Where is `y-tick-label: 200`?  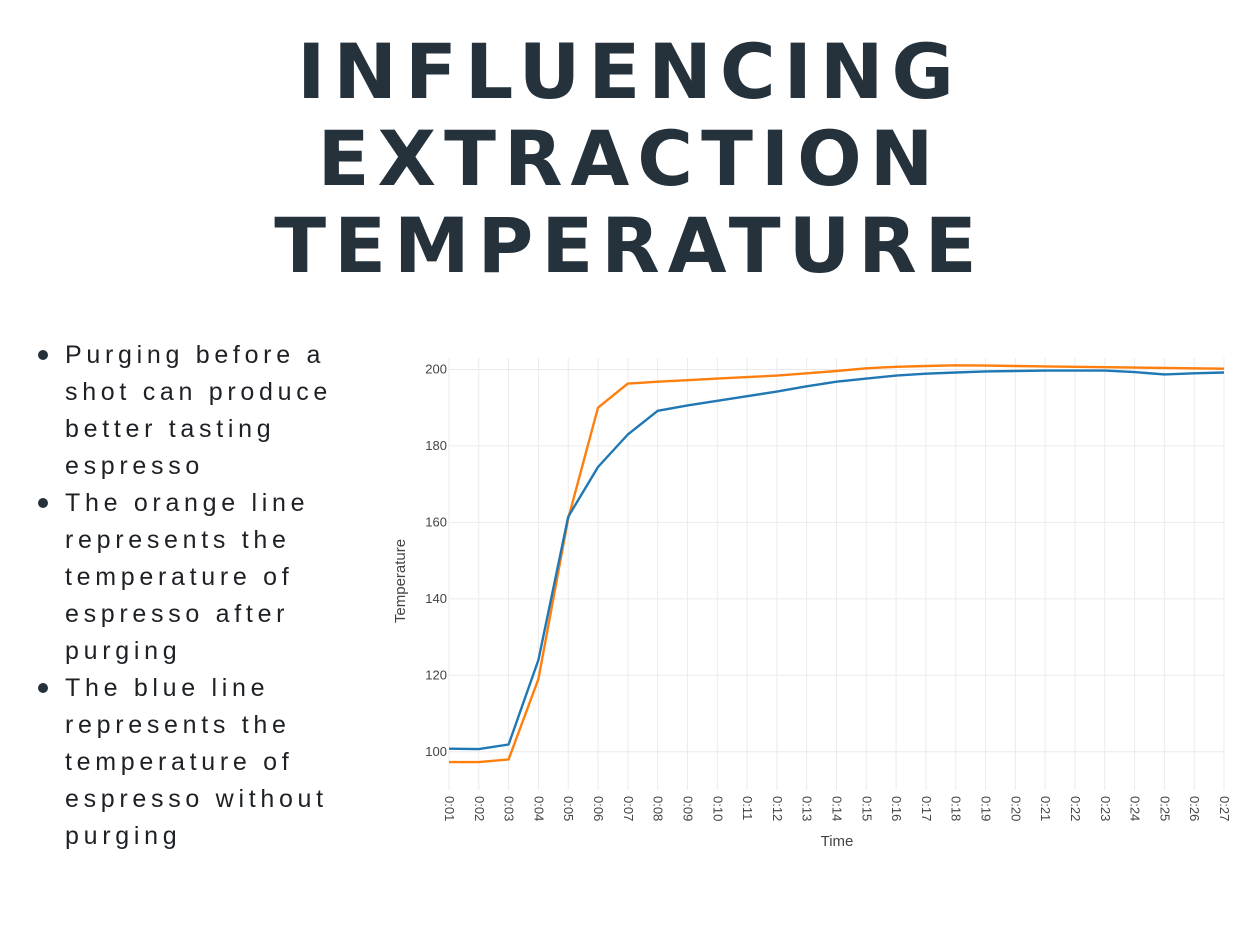 y-tick-label: 200 is located at coordinates (436, 368).